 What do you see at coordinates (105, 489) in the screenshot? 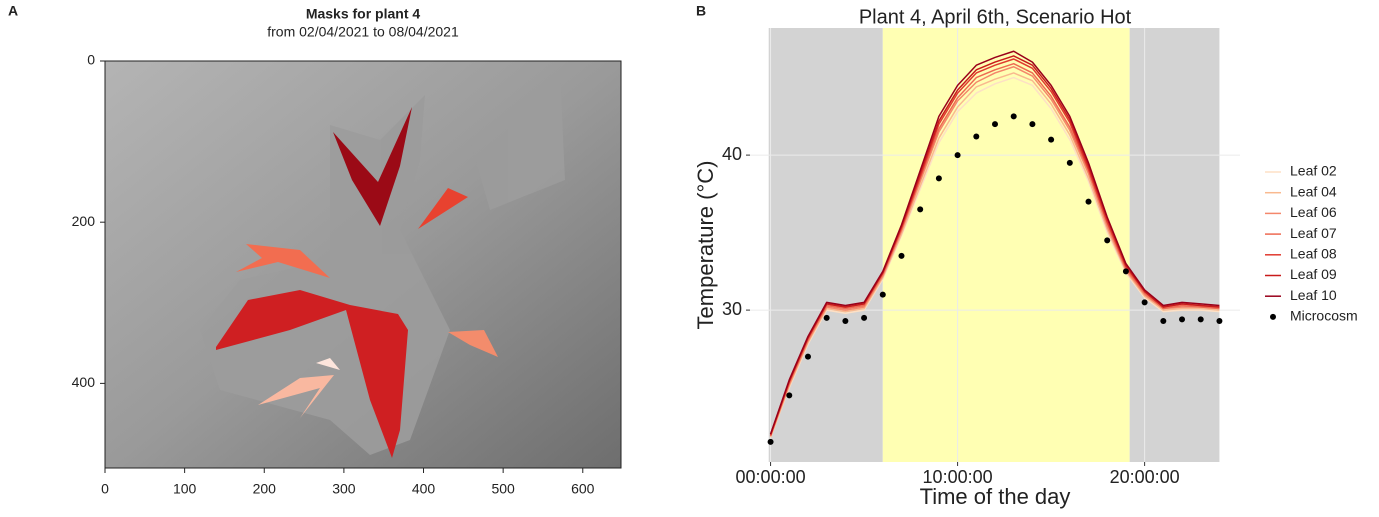
I see `x-tick-label: 0` at bounding box center [105, 489].